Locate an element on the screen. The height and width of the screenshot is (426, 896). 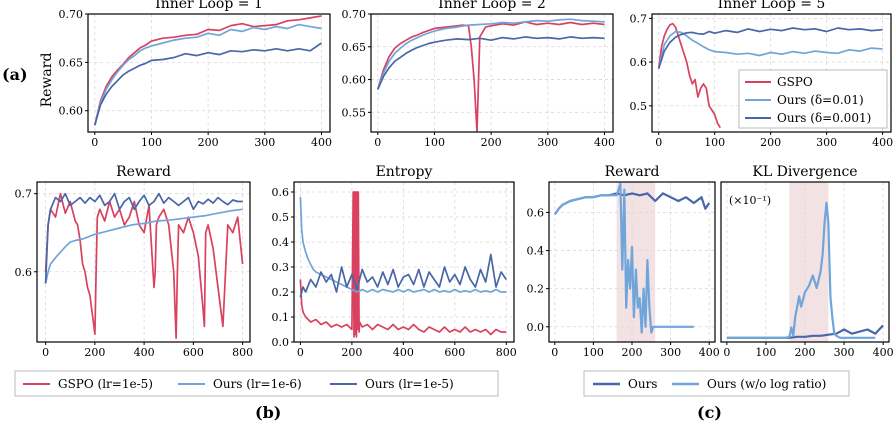
legend-c-frame is located at coordinates (716, 383).